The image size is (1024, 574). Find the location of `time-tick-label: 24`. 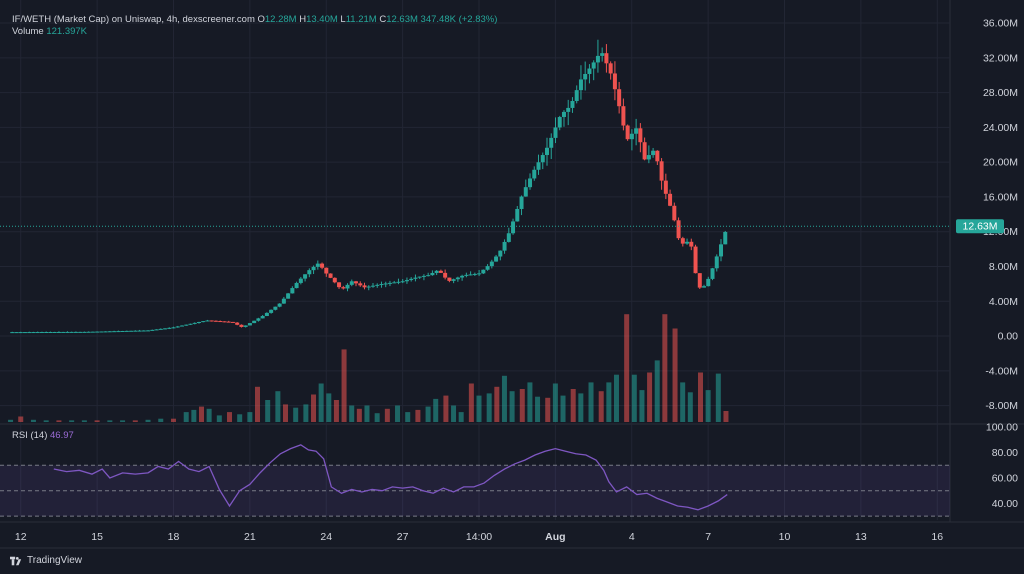

time-tick-label: 24 is located at coordinates (326, 537).